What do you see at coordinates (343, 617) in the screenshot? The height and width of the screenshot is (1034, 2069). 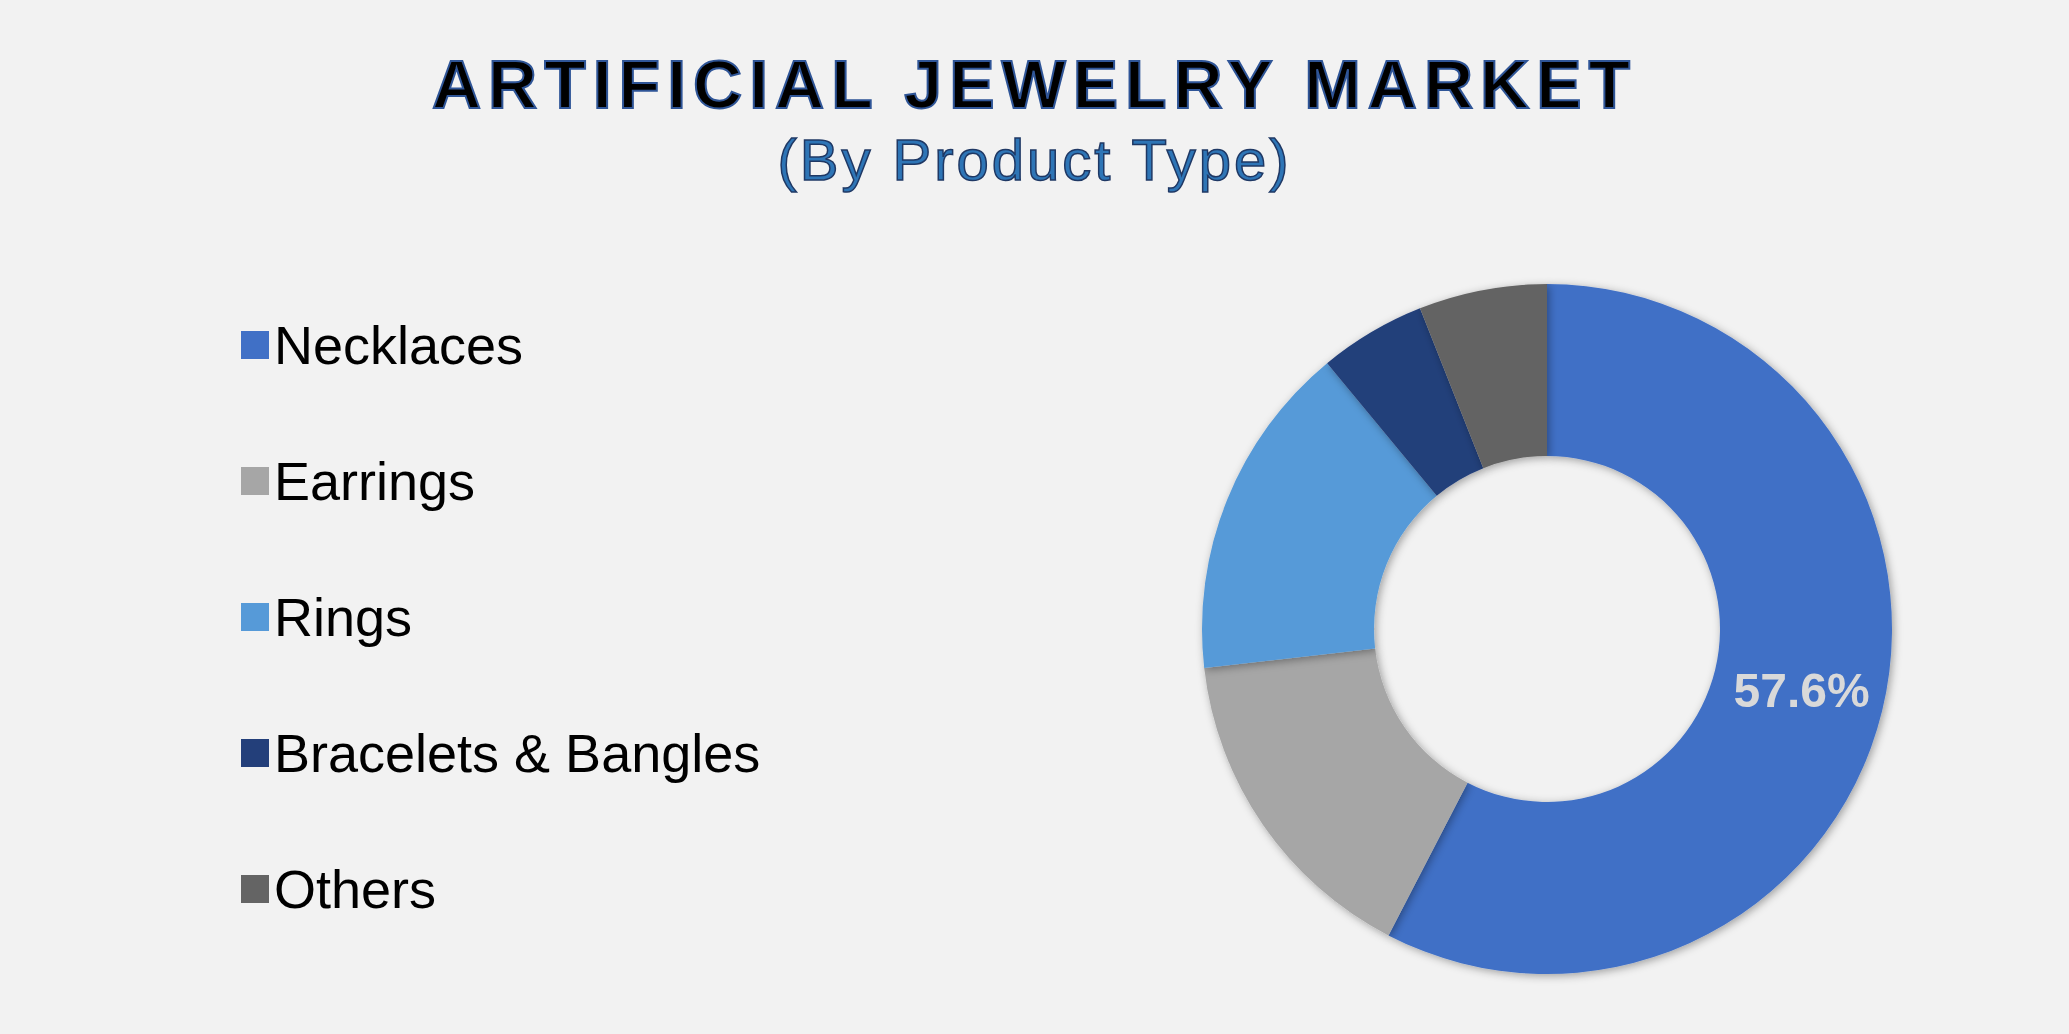 I see `legend-label: Rings` at bounding box center [343, 617].